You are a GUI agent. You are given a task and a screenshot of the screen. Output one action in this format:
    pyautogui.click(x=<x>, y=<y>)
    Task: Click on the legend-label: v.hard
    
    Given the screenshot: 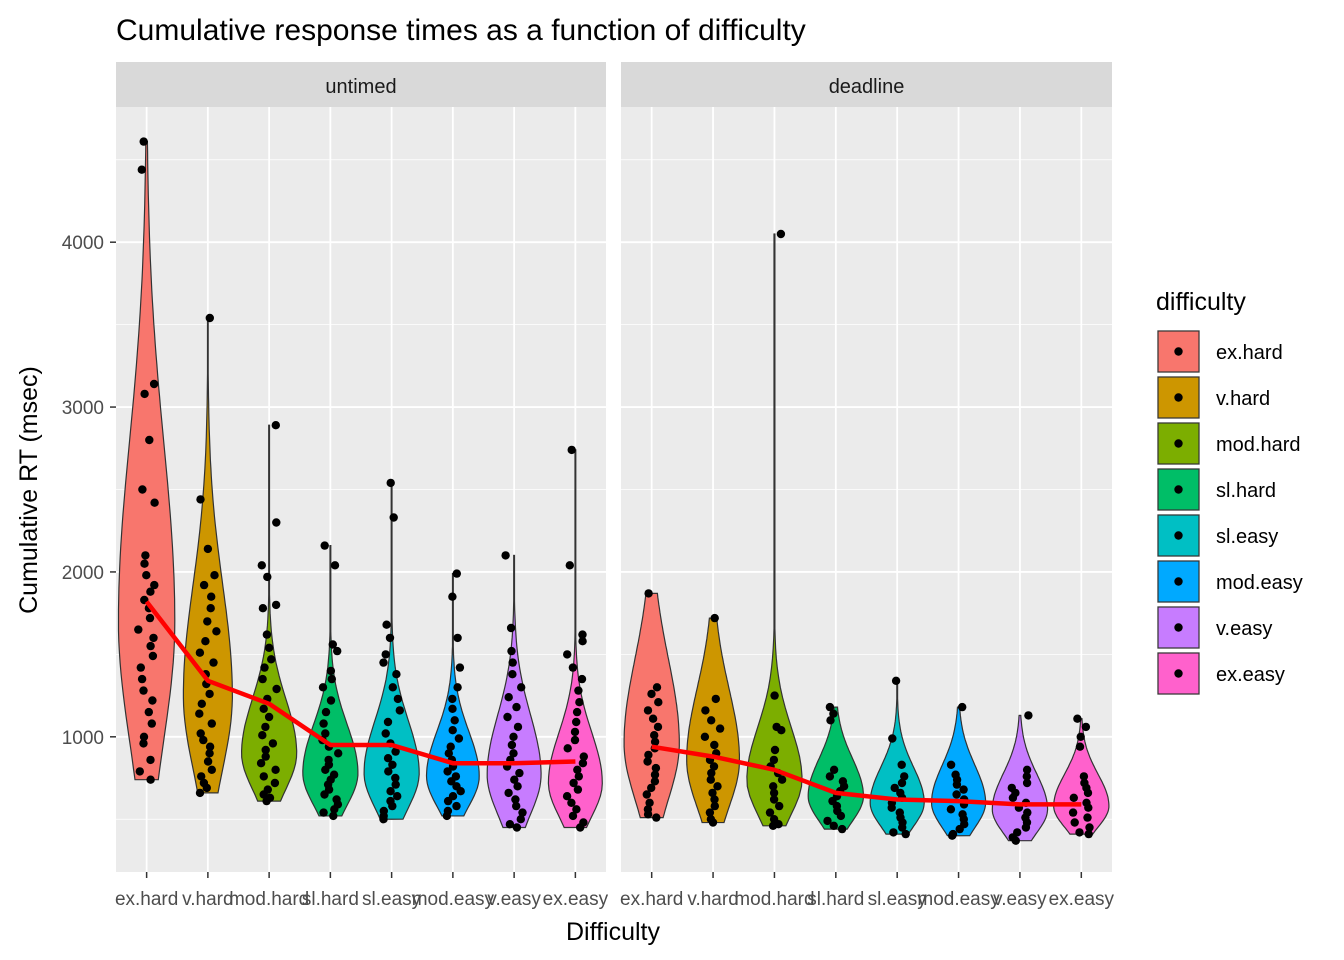 What is the action you would take?
    pyautogui.click(x=1243, y=399)
    